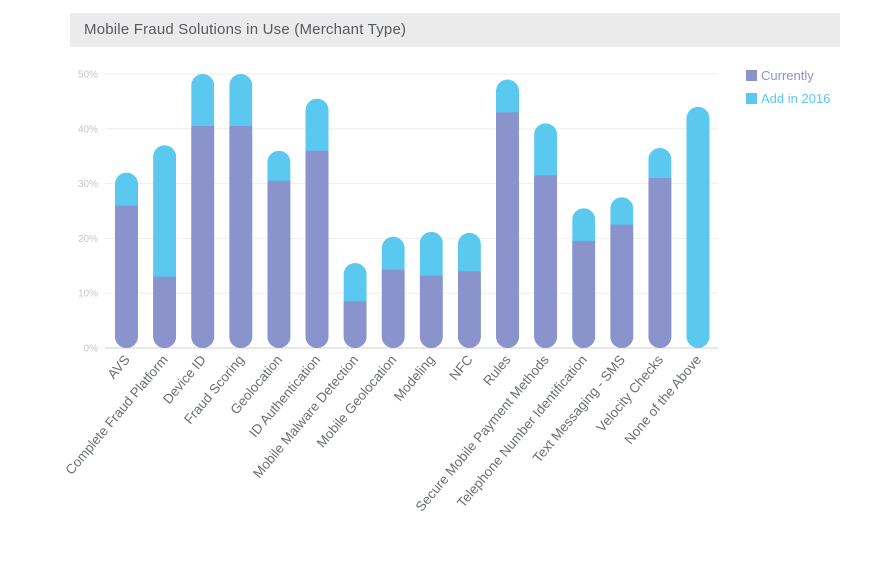 This screenshot has width=873, height=572. I want to click on y-tick-label: 20%, so click(88, 239).